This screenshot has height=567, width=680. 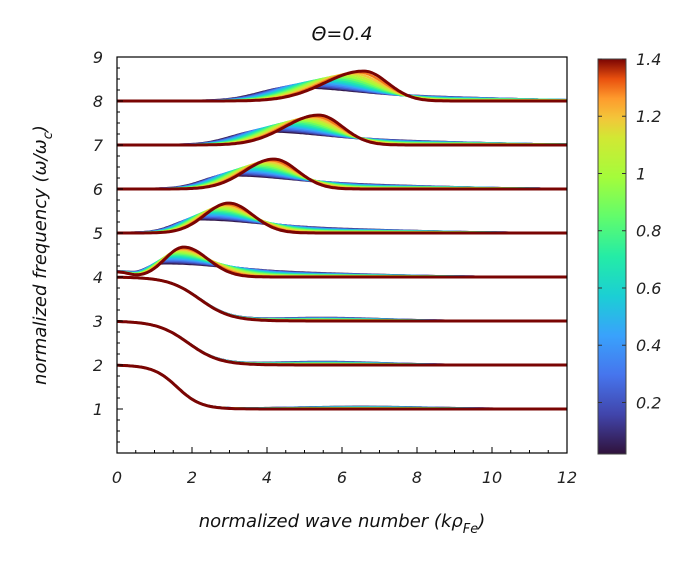 I want to click on x-axis-ticks: 0 2 4 6 8 10 12, so click(x=344, y=467).